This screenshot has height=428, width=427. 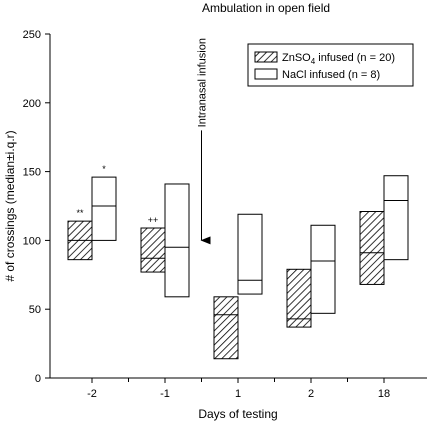 What do you see at coordinates (38, 379) in the screenshot?
I see `y-tick-label: 0` at bounding box center [38, 379].